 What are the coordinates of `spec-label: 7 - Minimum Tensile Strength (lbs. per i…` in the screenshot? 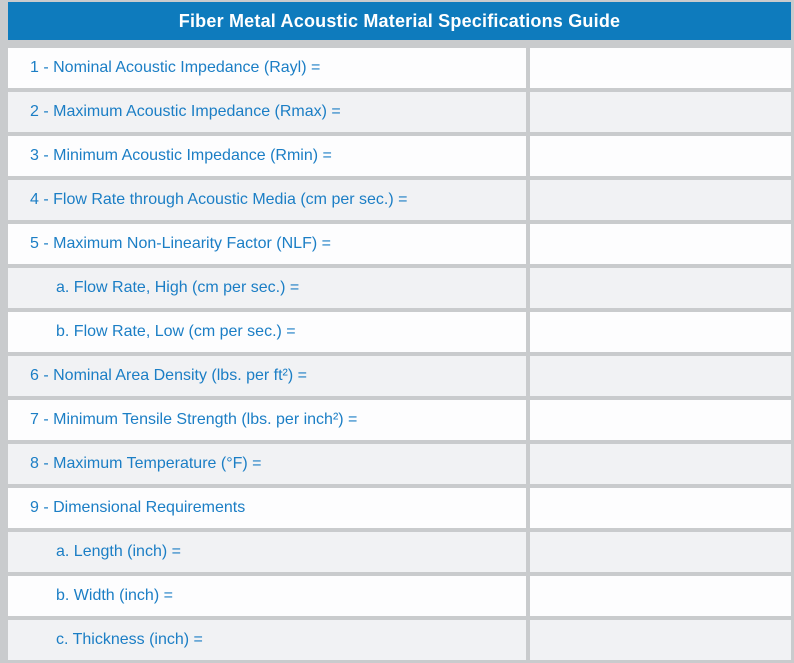 It's located at (267, 420).